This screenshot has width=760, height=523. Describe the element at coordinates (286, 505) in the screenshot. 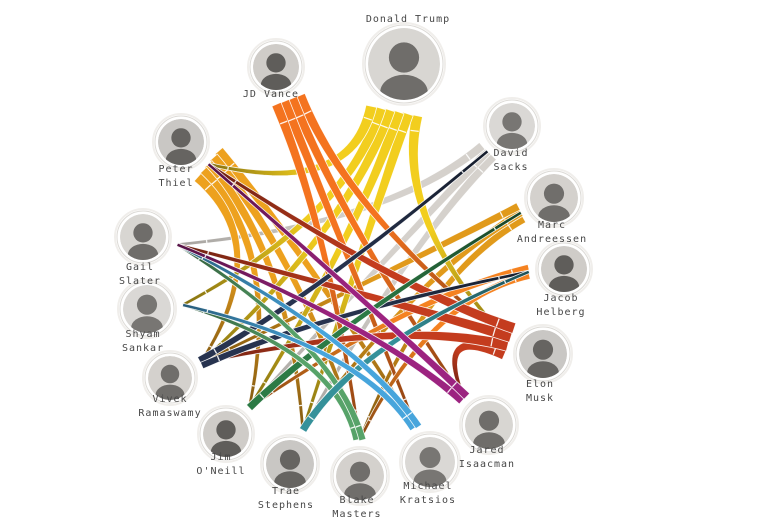

I see `label-trae-line-1: Stephens` at that location.